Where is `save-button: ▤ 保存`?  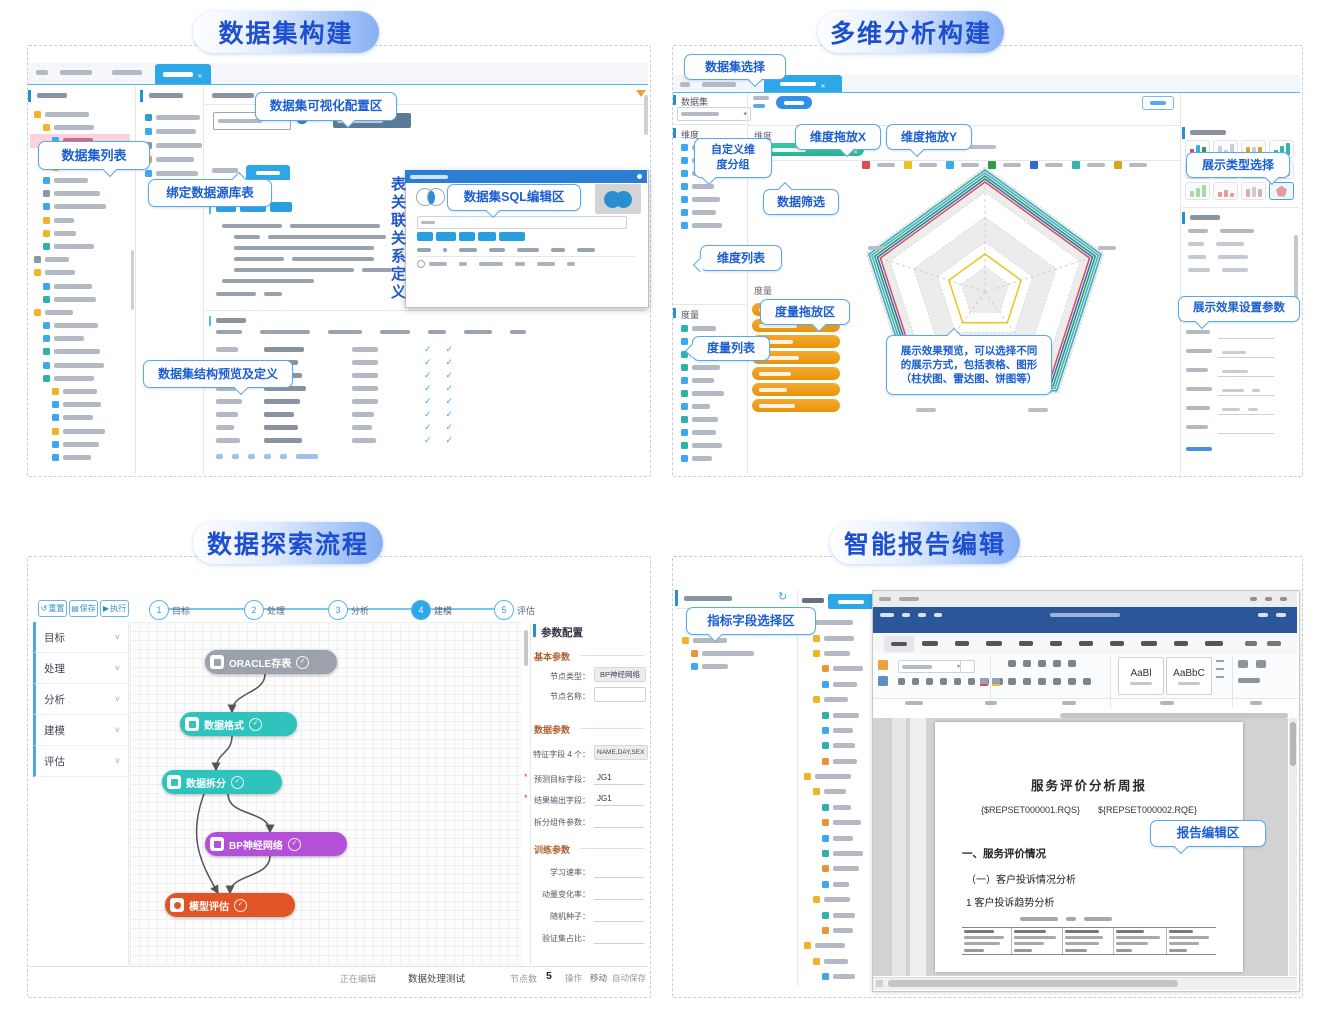 save-button: ▤ 保存 is located at coordinates (83, 608).